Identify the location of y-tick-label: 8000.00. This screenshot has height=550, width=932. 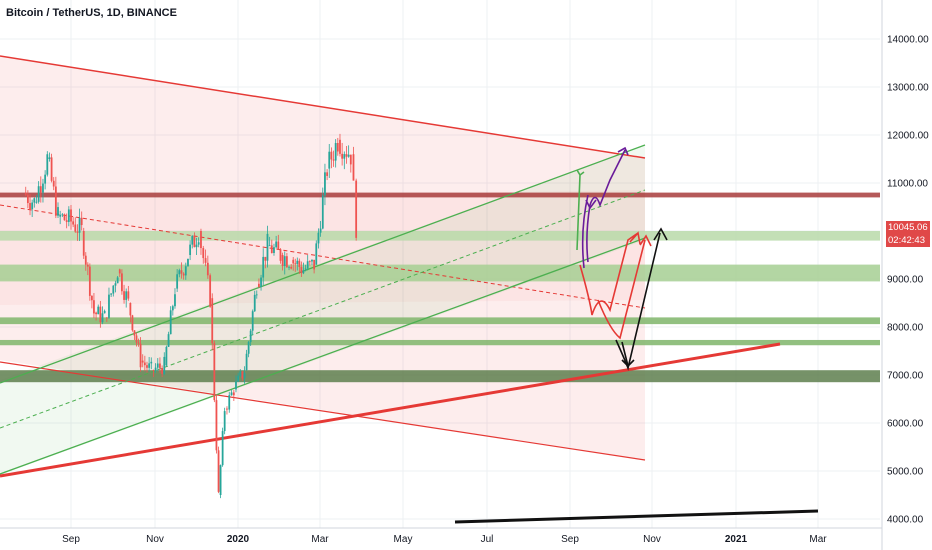
(905, 328).